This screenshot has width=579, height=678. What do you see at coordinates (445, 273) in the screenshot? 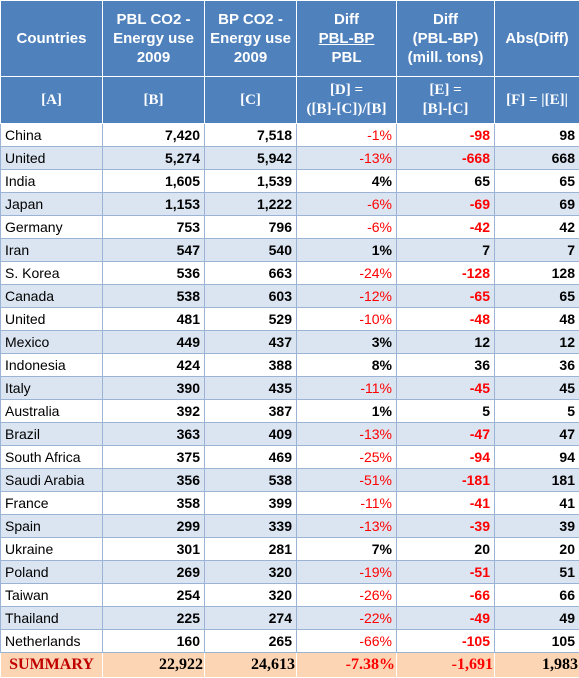
I see `cell-diff: -128` at bounding box center [445, 273].